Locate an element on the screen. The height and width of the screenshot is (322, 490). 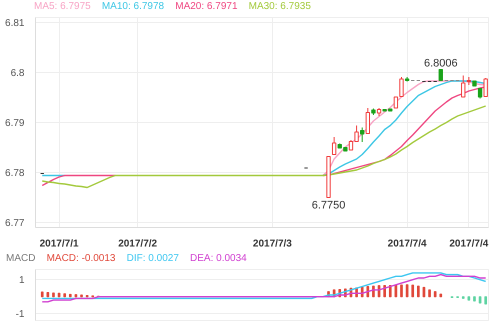
text: DEA: 0.0034 is located at coordinates (218, 258).